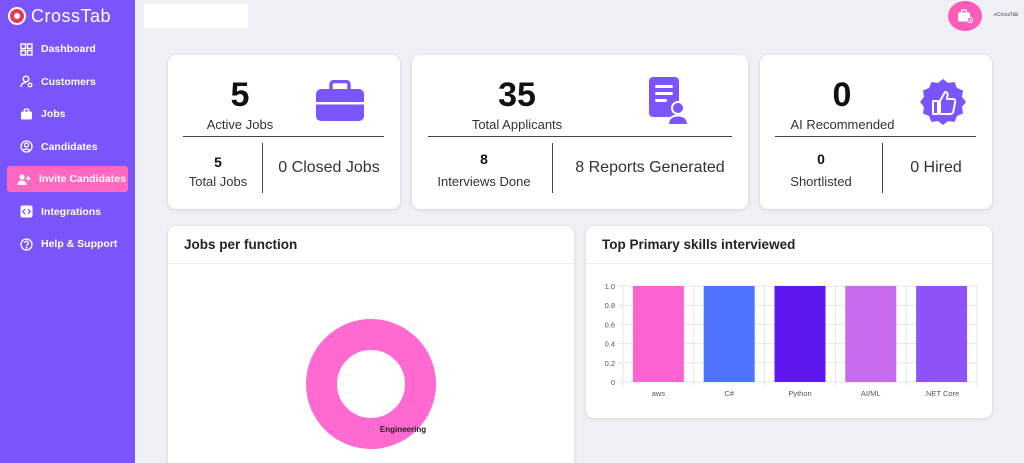  What do you see at coordinates (71, 15) in the screenshot?
I see `brand-name: CrossTab` at bounding box center [71, 15].